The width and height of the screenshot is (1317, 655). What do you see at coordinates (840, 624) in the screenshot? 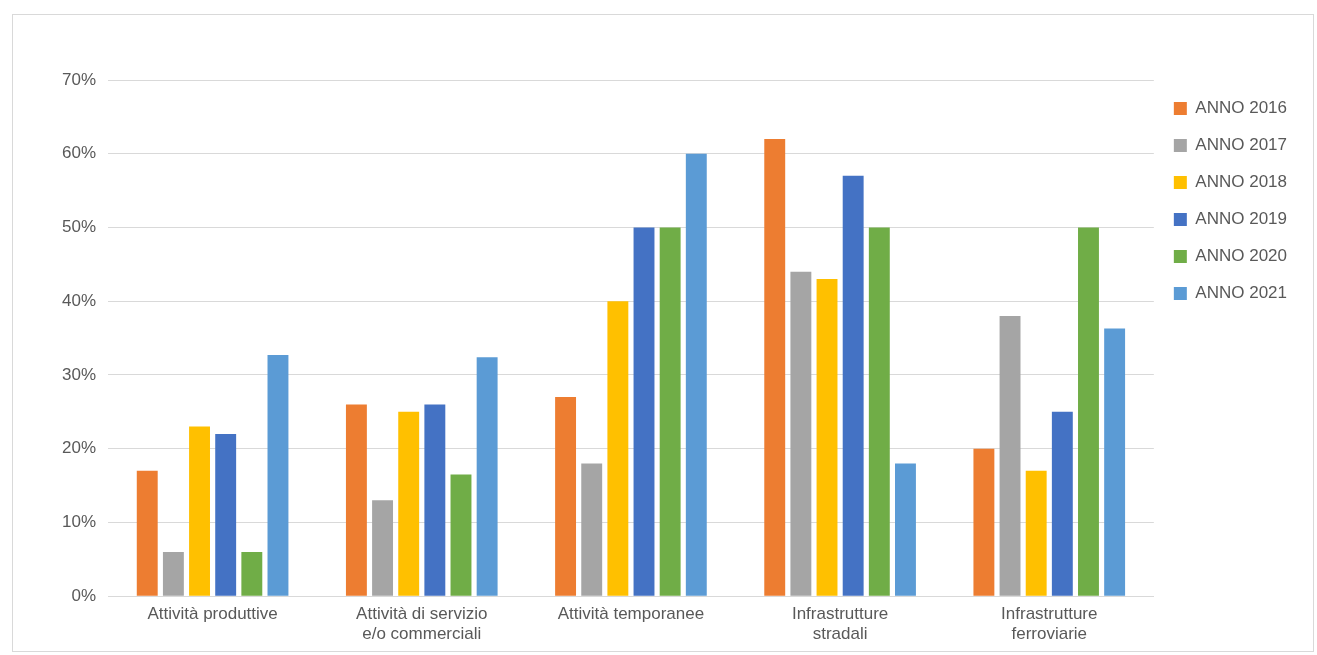
I see `x-tick-label: Infrastrutture stradali` at bounding box center [840, 624].